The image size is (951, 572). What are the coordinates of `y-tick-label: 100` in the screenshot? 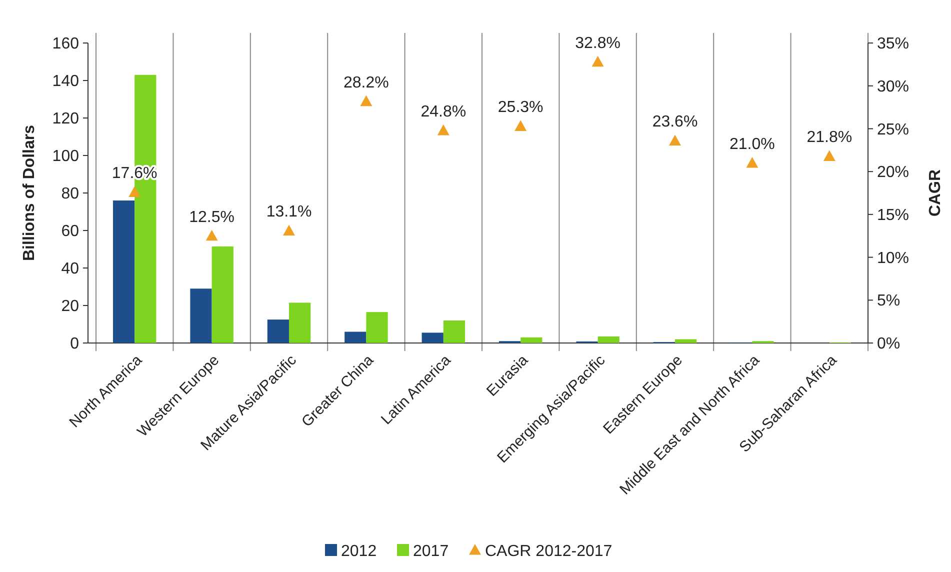 It's located at (66, 157).